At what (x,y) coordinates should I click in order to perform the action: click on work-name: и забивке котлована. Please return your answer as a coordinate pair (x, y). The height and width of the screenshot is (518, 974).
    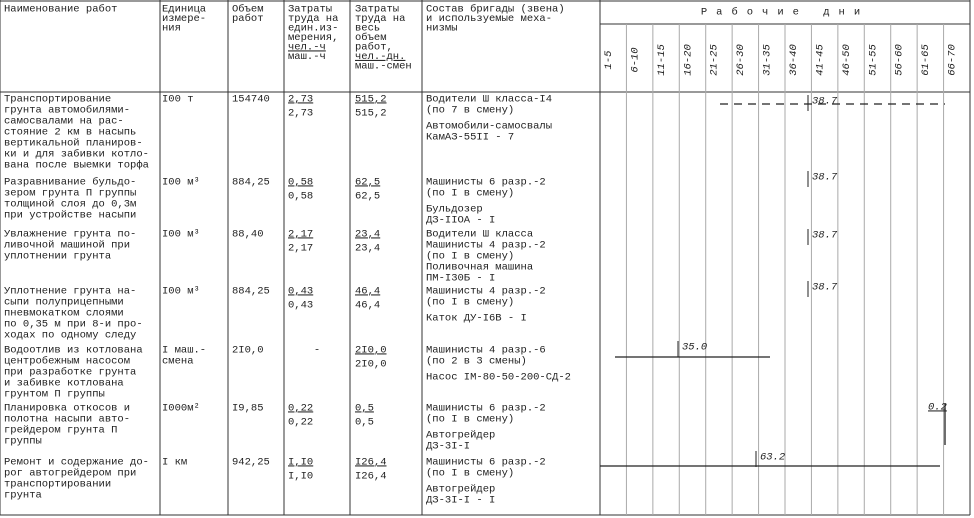
    Looking at the image, I should click on (64, 382).